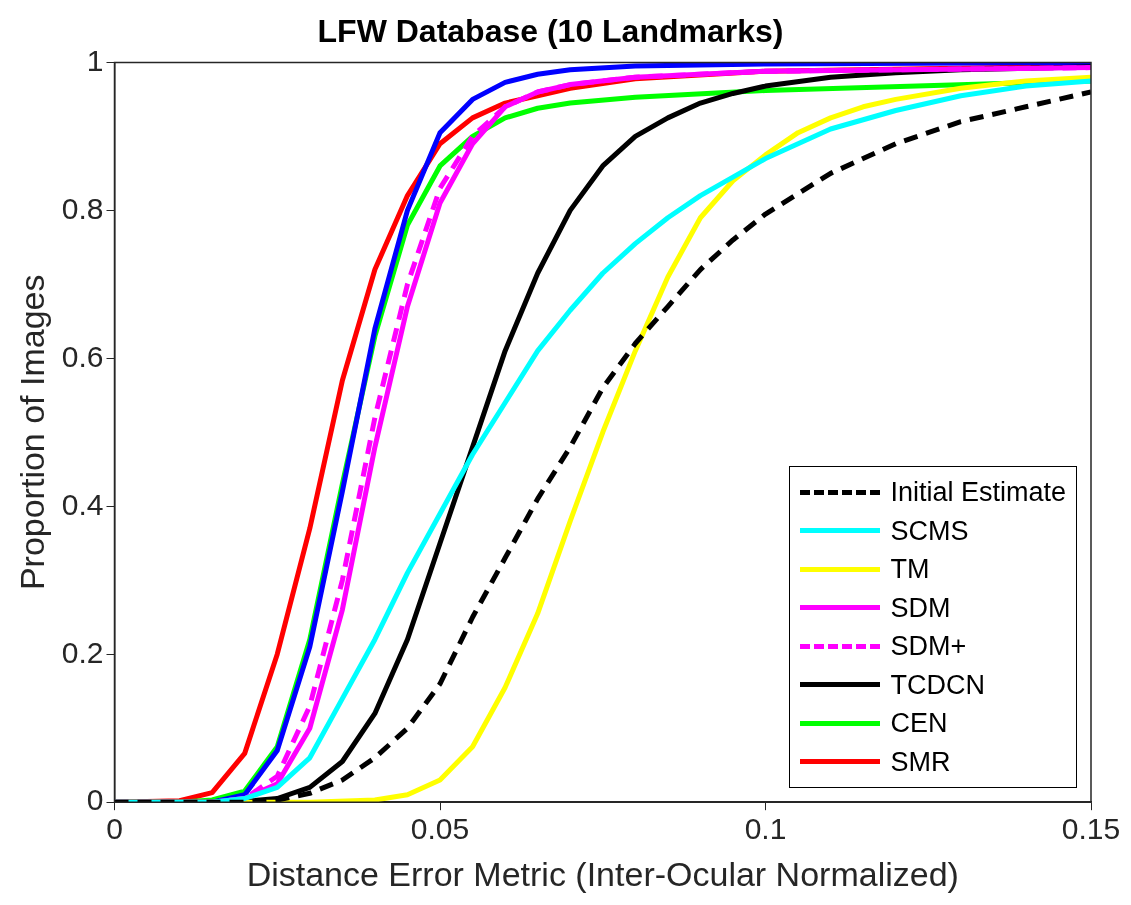  Describe the element at coordinates (82, 652) in the screenshot. I see `y-tick-label: 0.2` at that location.